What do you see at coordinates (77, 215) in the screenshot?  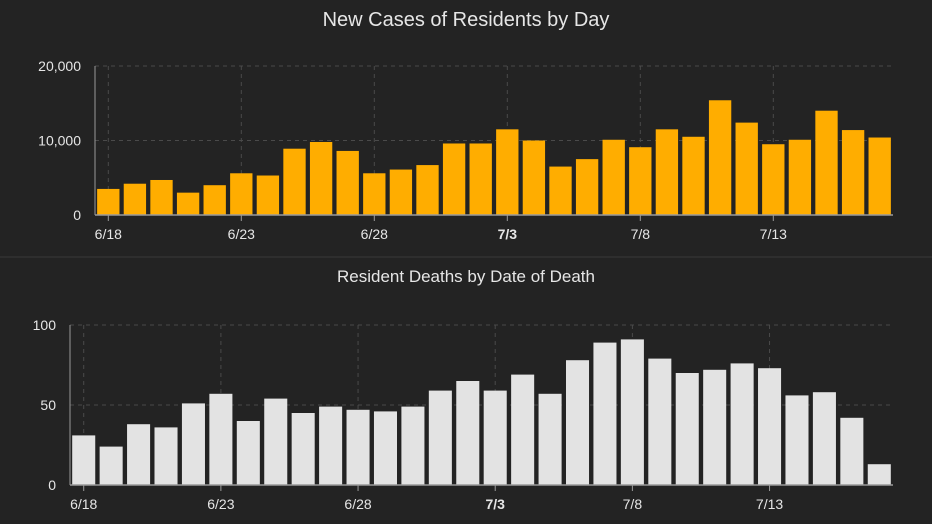 I see `cases-ytick-label: 0` at bounding box center [77, 215].